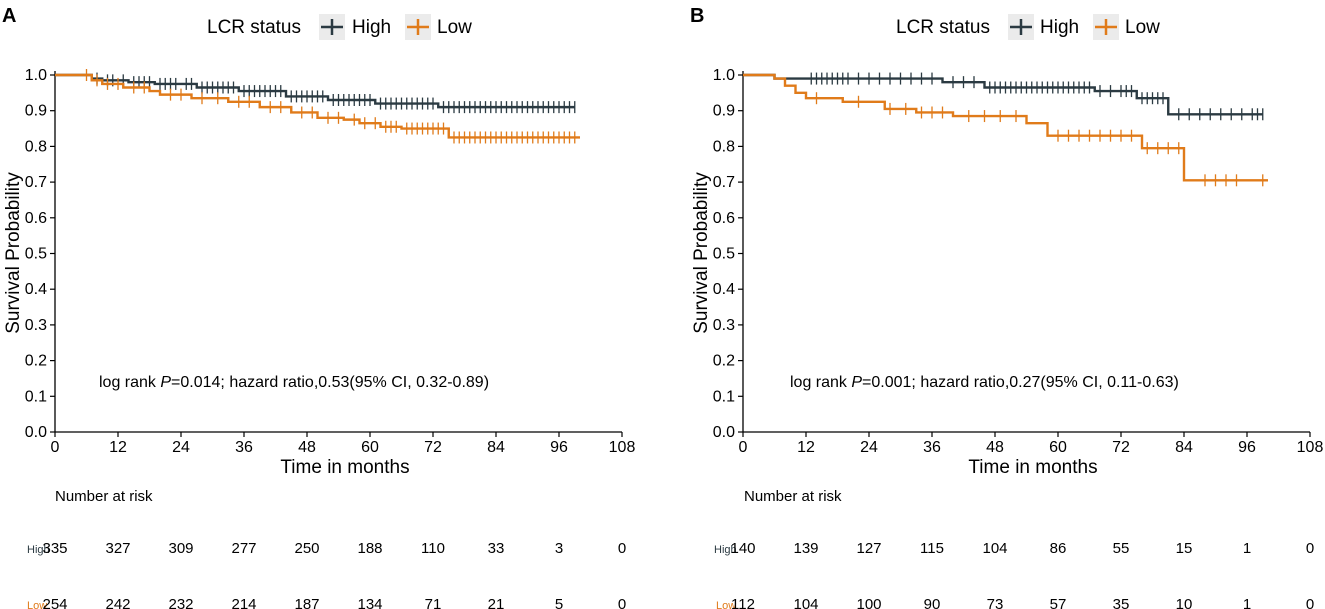 This screenshot has height=609, width=1325. I want to click on risk-value-low: 214, so click(243, 602).